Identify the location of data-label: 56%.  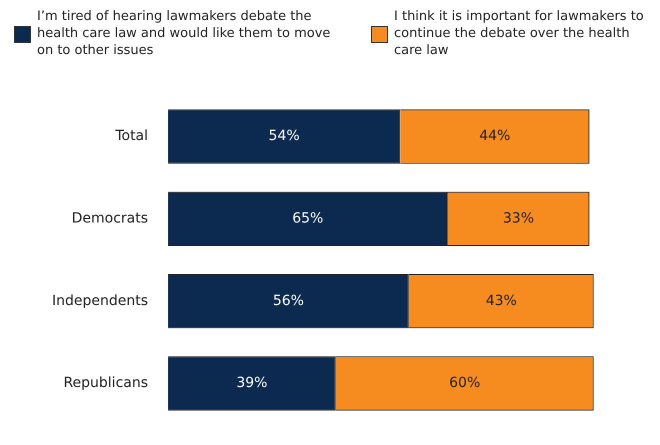
(288, 300).